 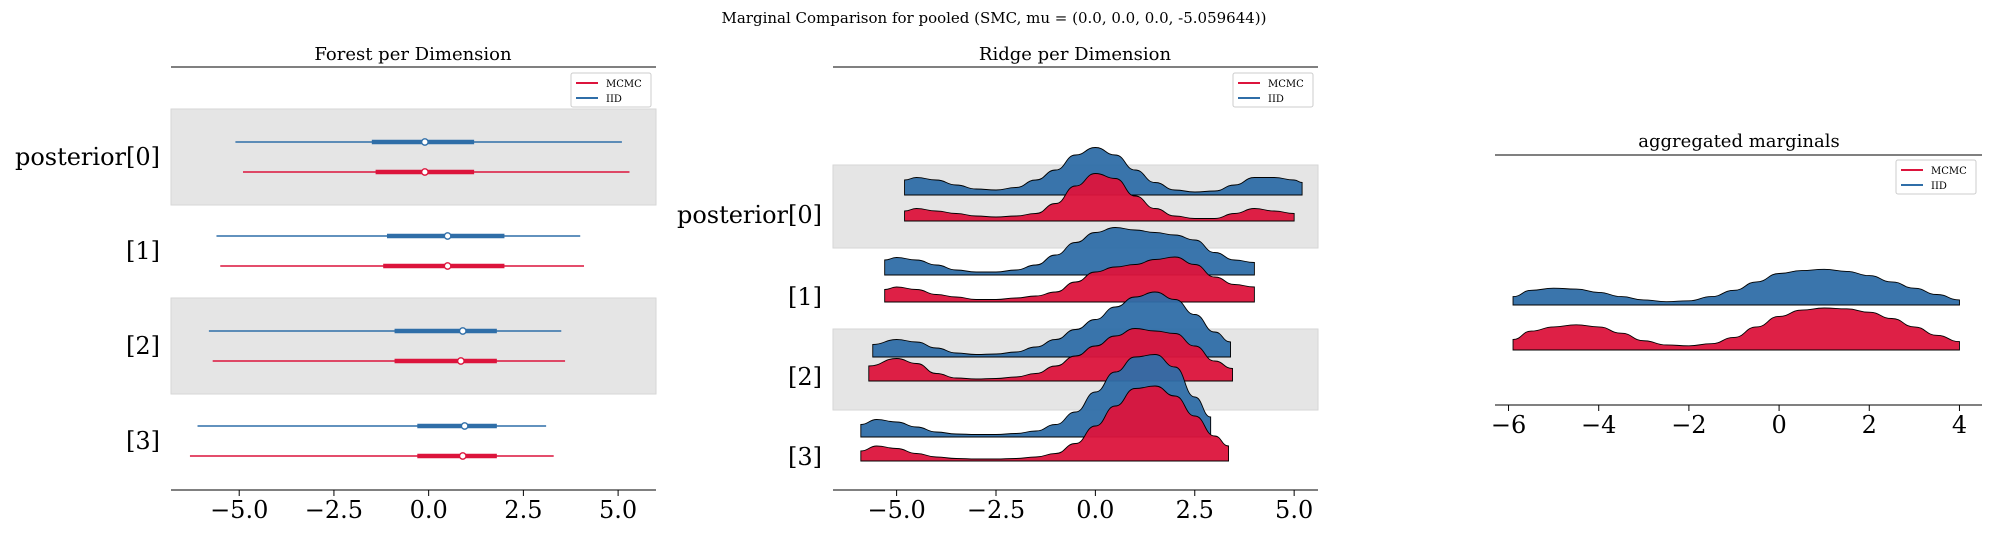 I want to click on aggregated-density-mcmc, so click(x=1736, y=329).